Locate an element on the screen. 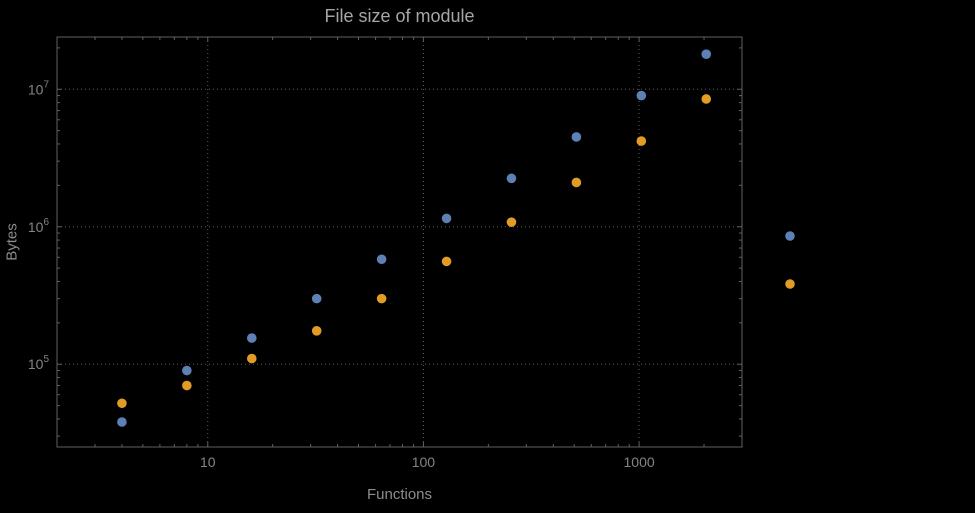  x-tick-label: 10 is located at coordinates (208, 462).